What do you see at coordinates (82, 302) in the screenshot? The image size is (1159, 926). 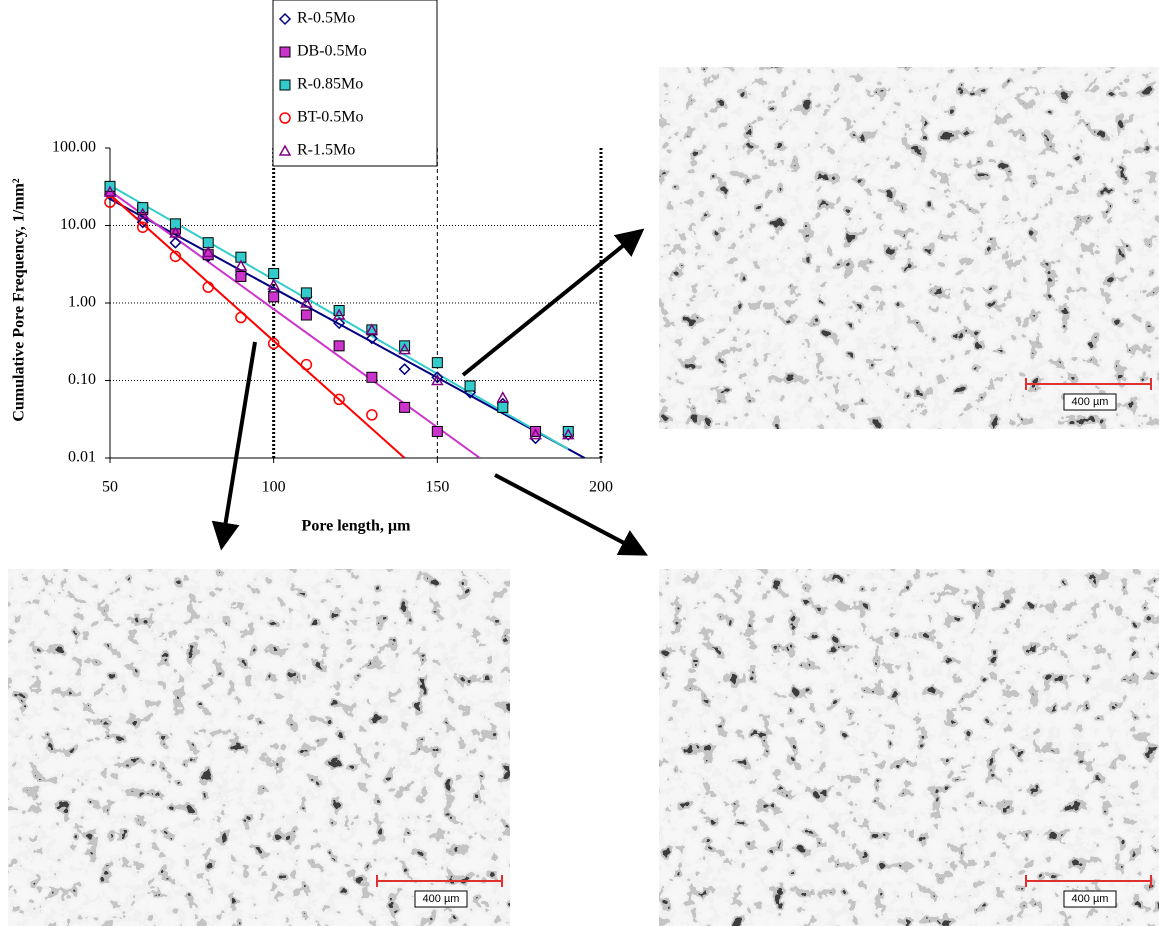 I see `y-tick-label: 1.00` at bounding box center [82, 302].